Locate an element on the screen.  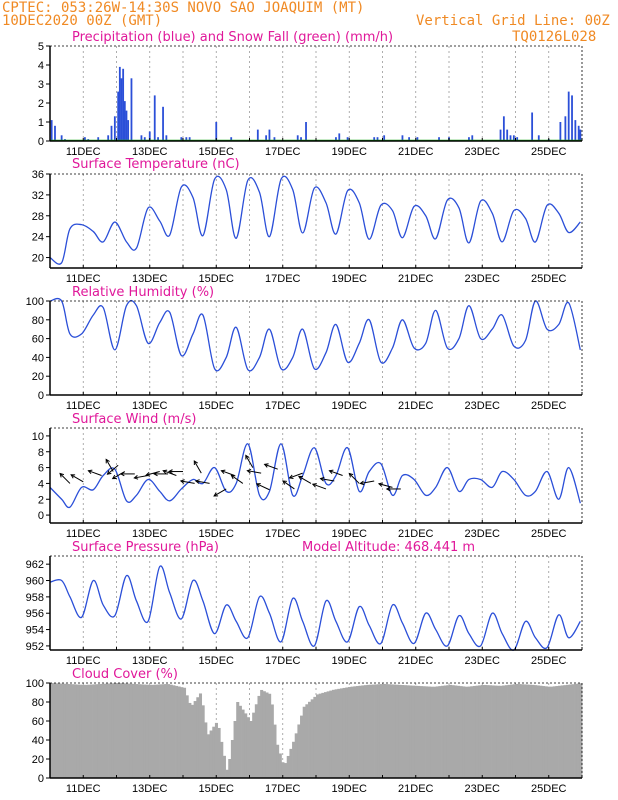
x-date-label-precip: 13DEC is located at coordinates (150, 152).